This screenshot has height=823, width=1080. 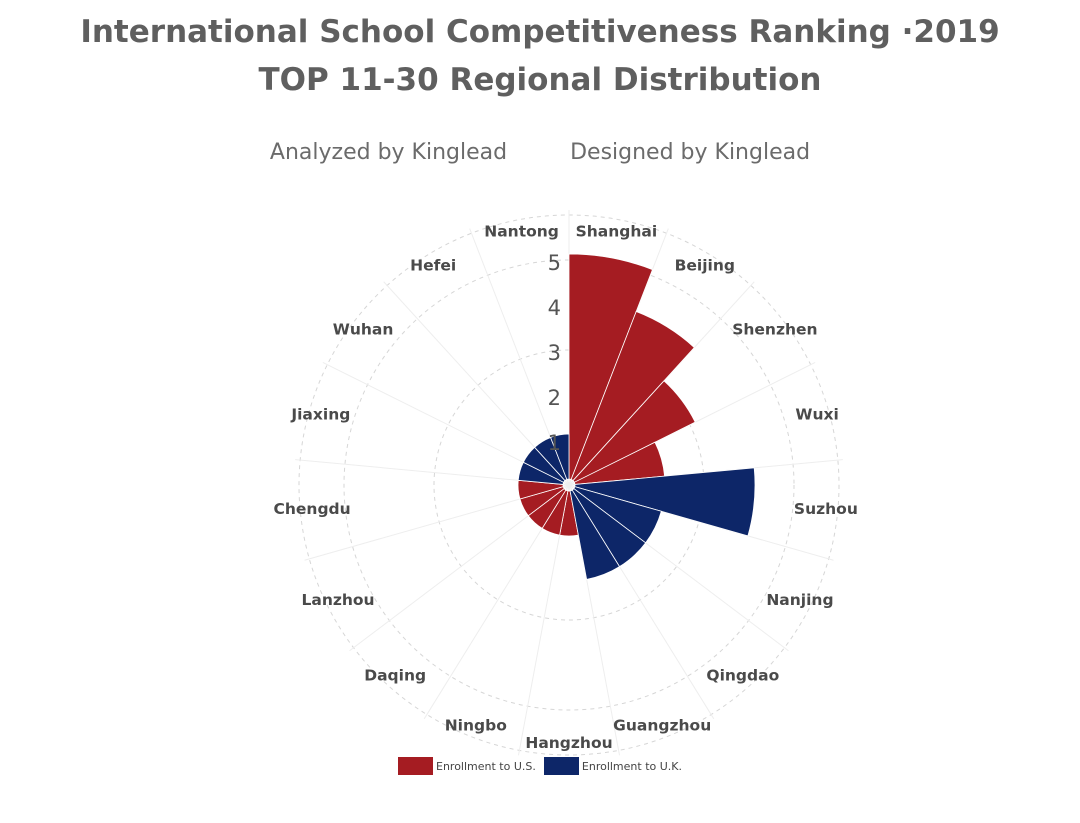 I want to click on legend-label-uk: Enrollment to U.K., so click(x=631, y=766).